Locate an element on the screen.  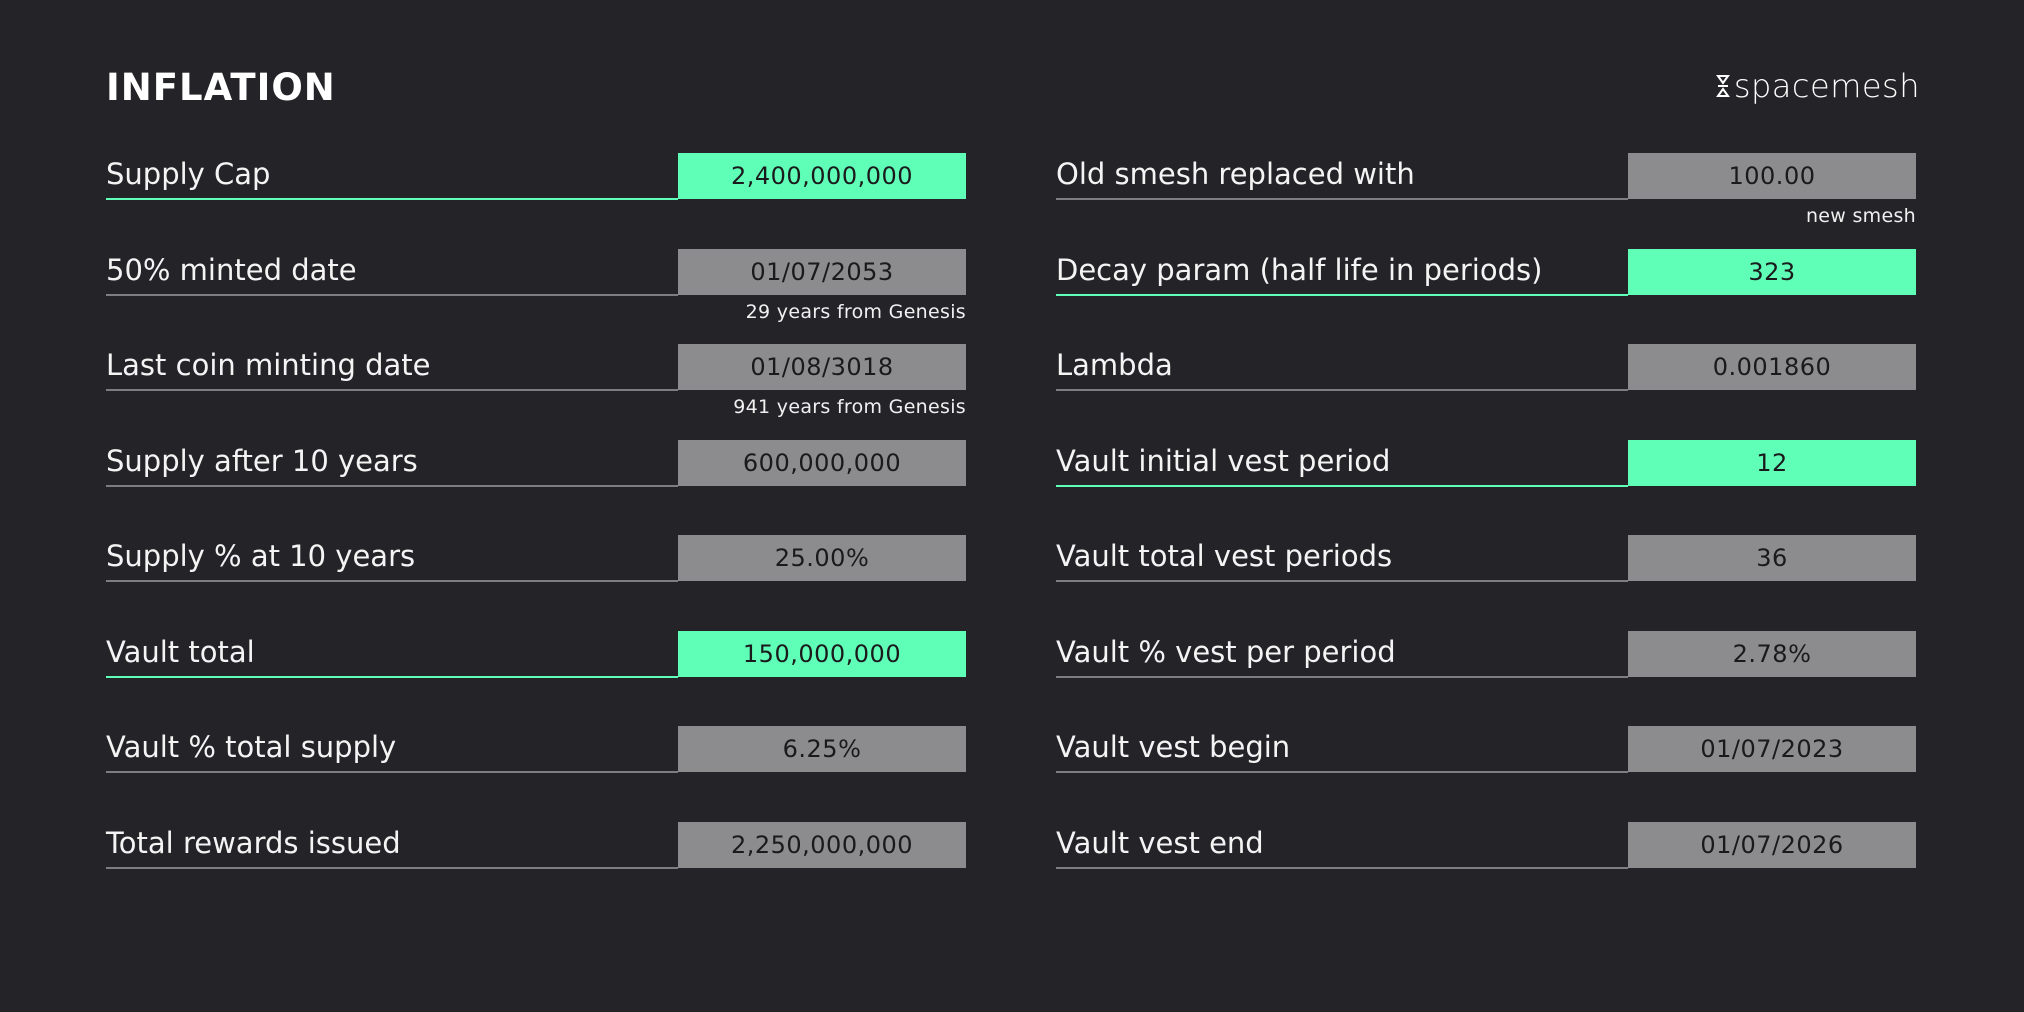
parameter-label: Supply after 10 years is located at coordinates (262, 460).